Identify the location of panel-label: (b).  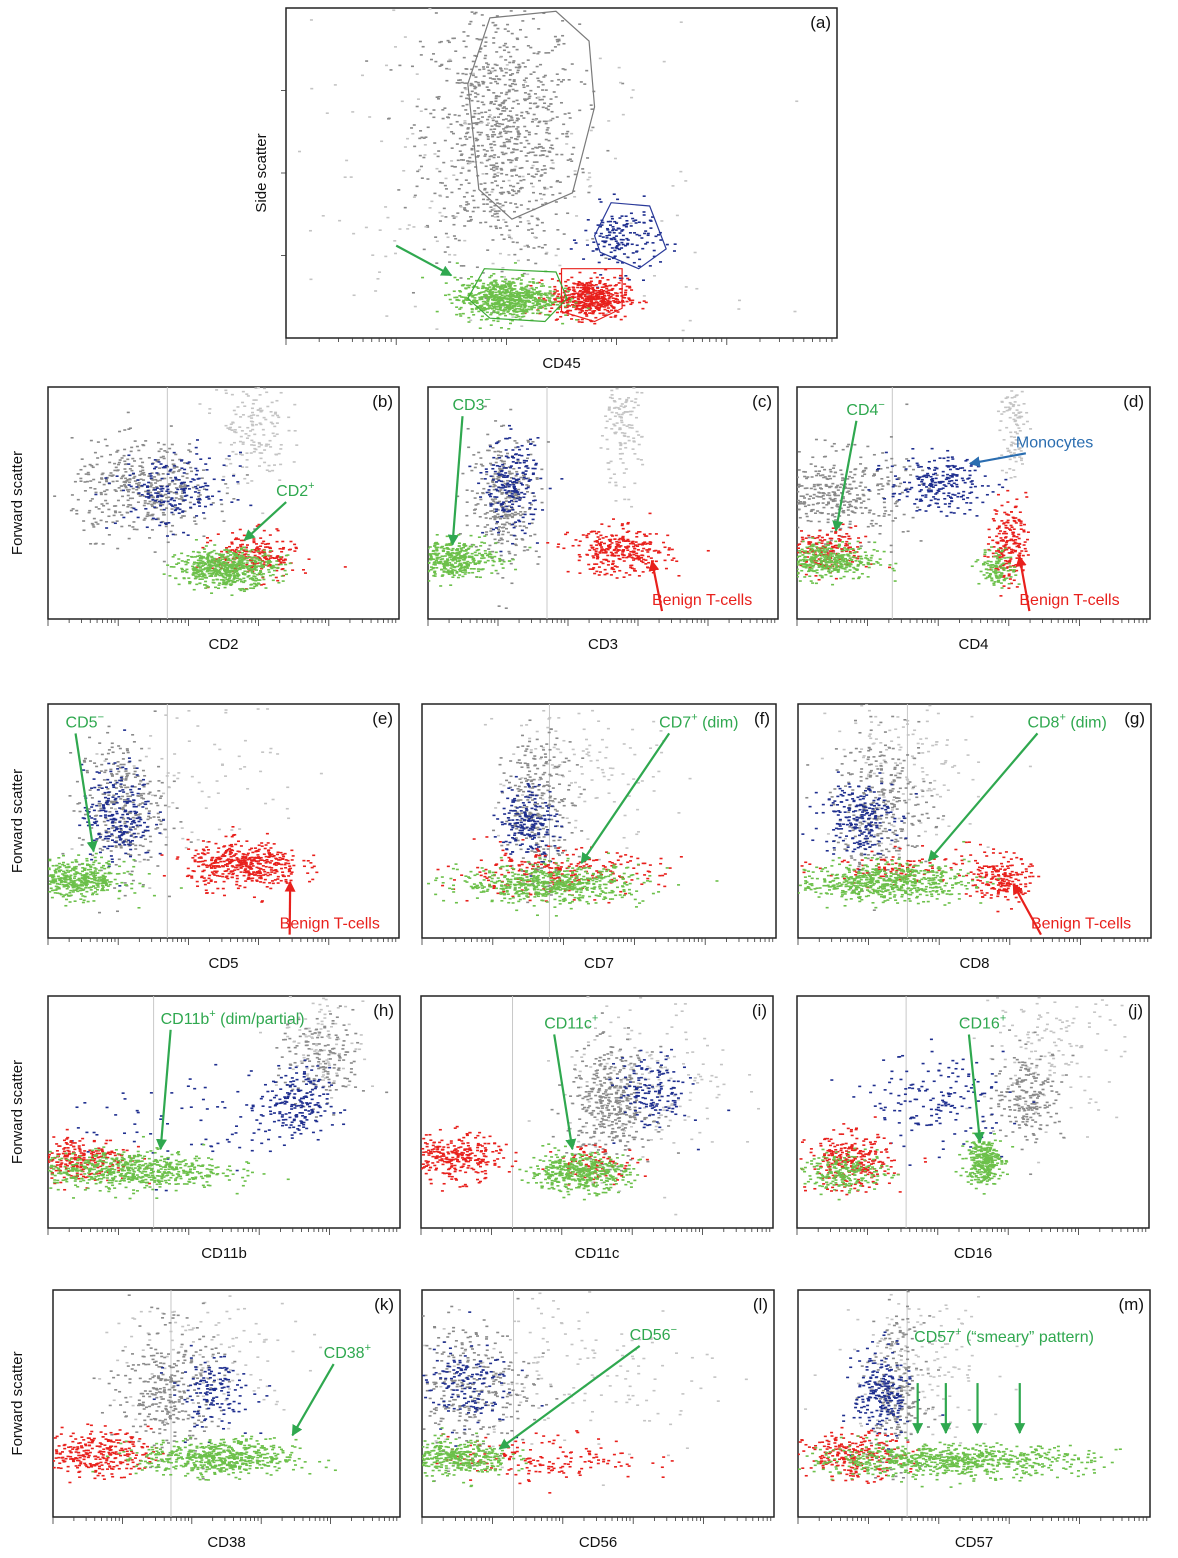
(382, 401).